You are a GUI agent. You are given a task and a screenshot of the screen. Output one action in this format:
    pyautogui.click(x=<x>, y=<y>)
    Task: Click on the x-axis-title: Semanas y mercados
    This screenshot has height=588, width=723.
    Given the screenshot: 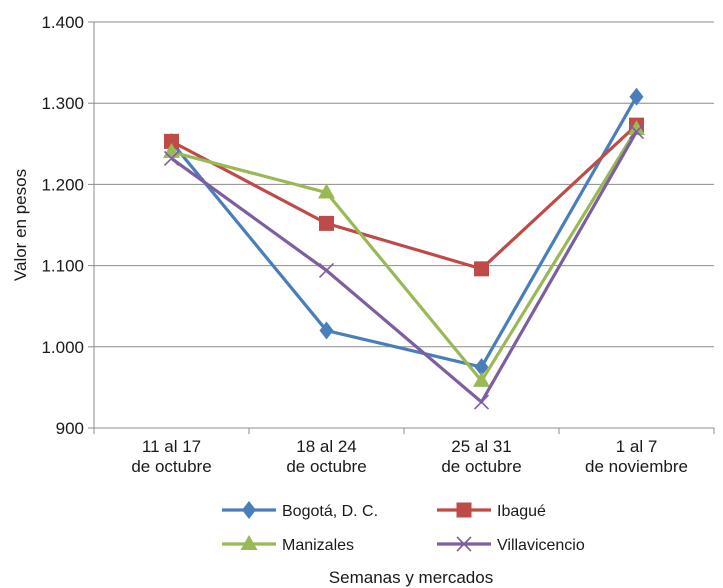 What is the action you would take?
    pyautogui.click(x=411, y=577)
    